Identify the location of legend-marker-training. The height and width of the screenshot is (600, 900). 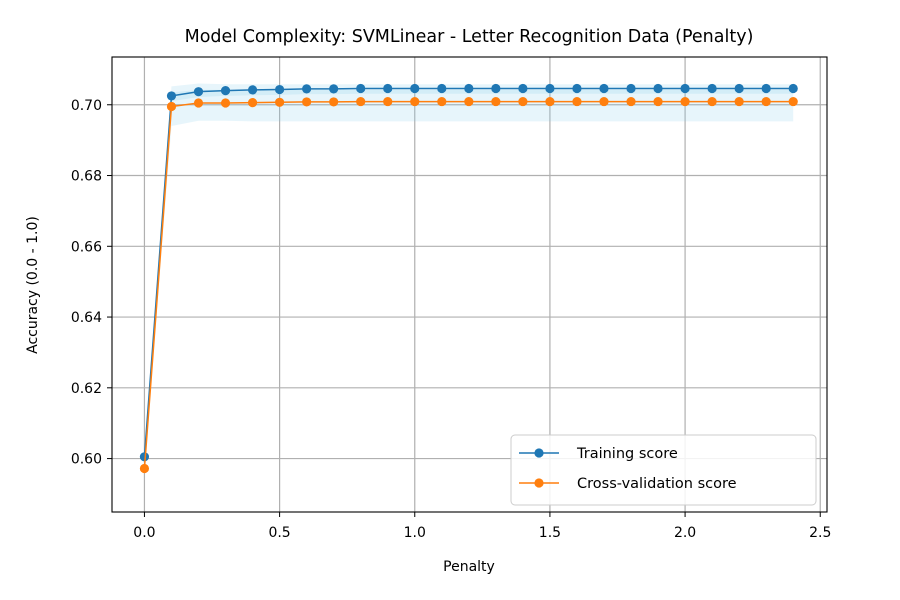
(539, 453).